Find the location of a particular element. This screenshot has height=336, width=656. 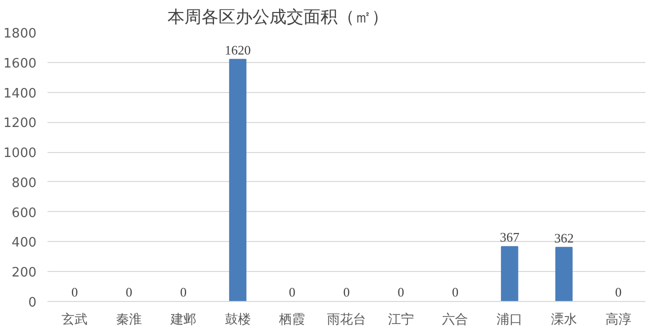

y-tick-label: 1200 is located at coordinates (20, 124).